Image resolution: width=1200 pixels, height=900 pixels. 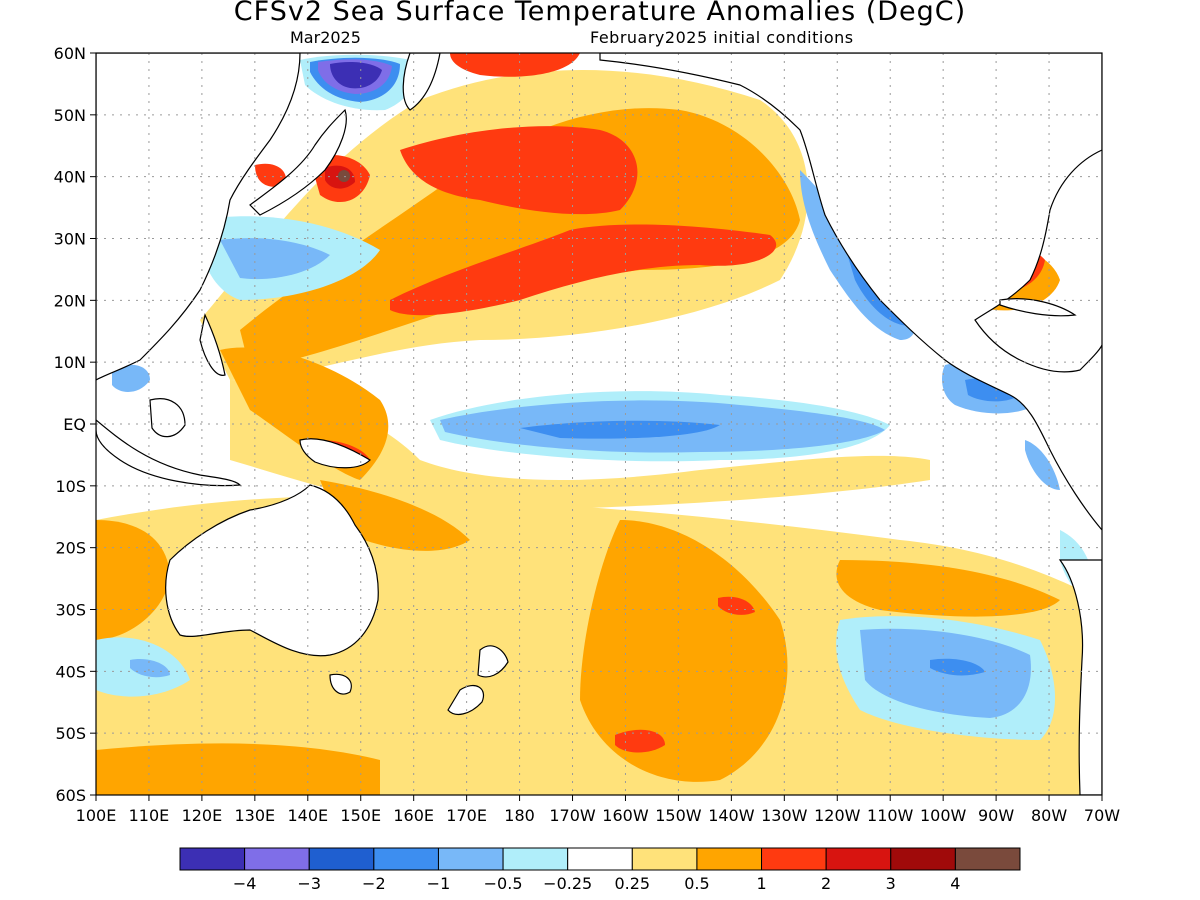 I want to click on orange-australia-west, so click(x=133, y=580).